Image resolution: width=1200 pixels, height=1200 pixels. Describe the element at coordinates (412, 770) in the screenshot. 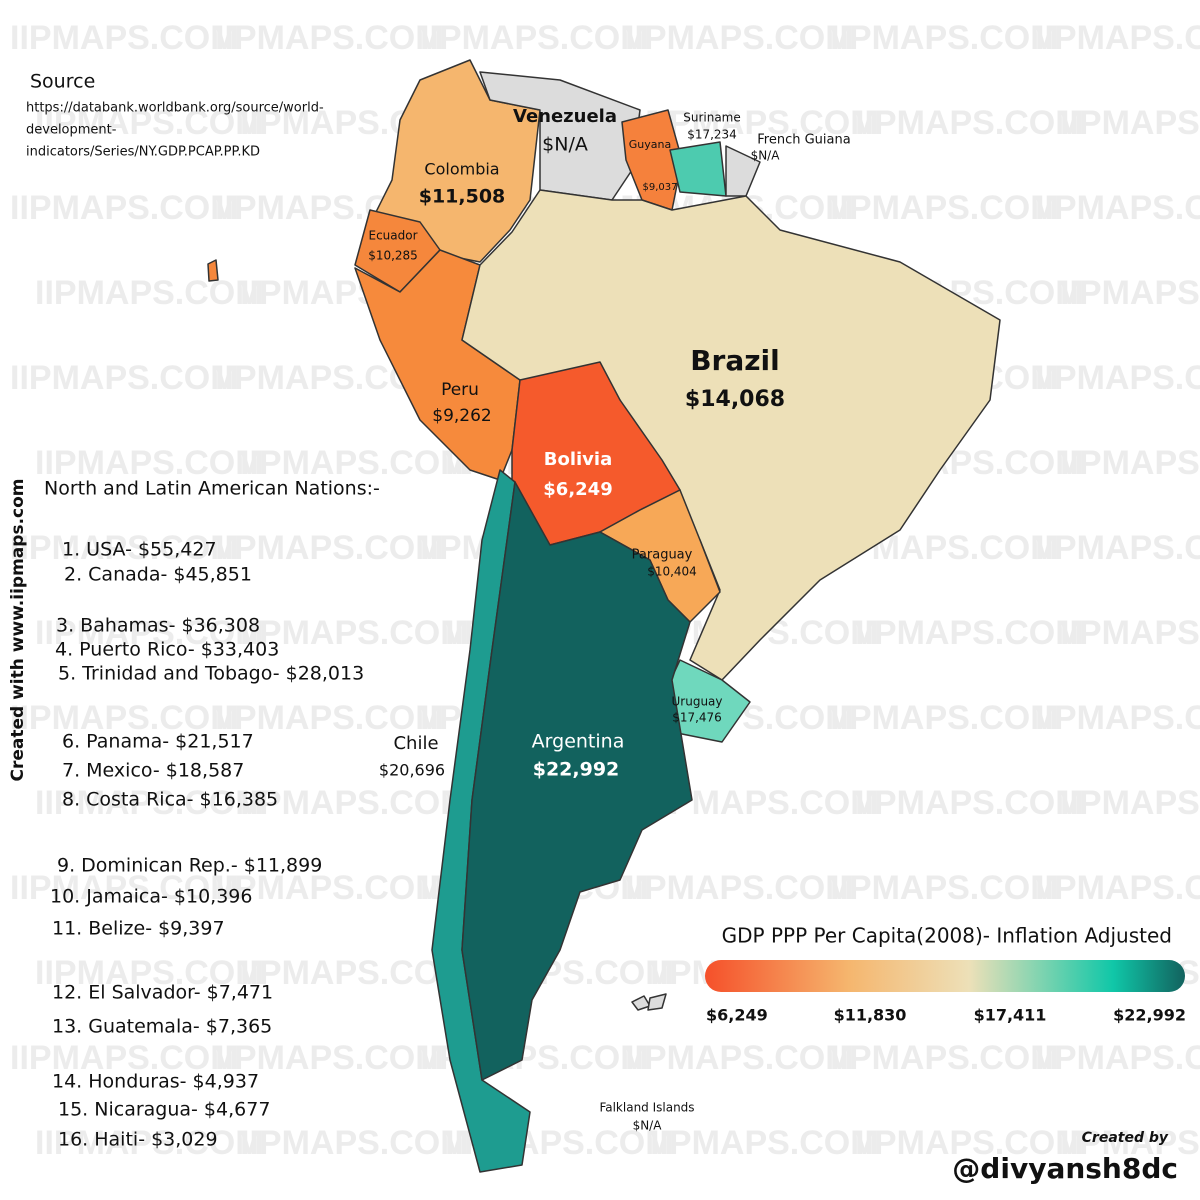

I see `country-value: $20,696` at that location.